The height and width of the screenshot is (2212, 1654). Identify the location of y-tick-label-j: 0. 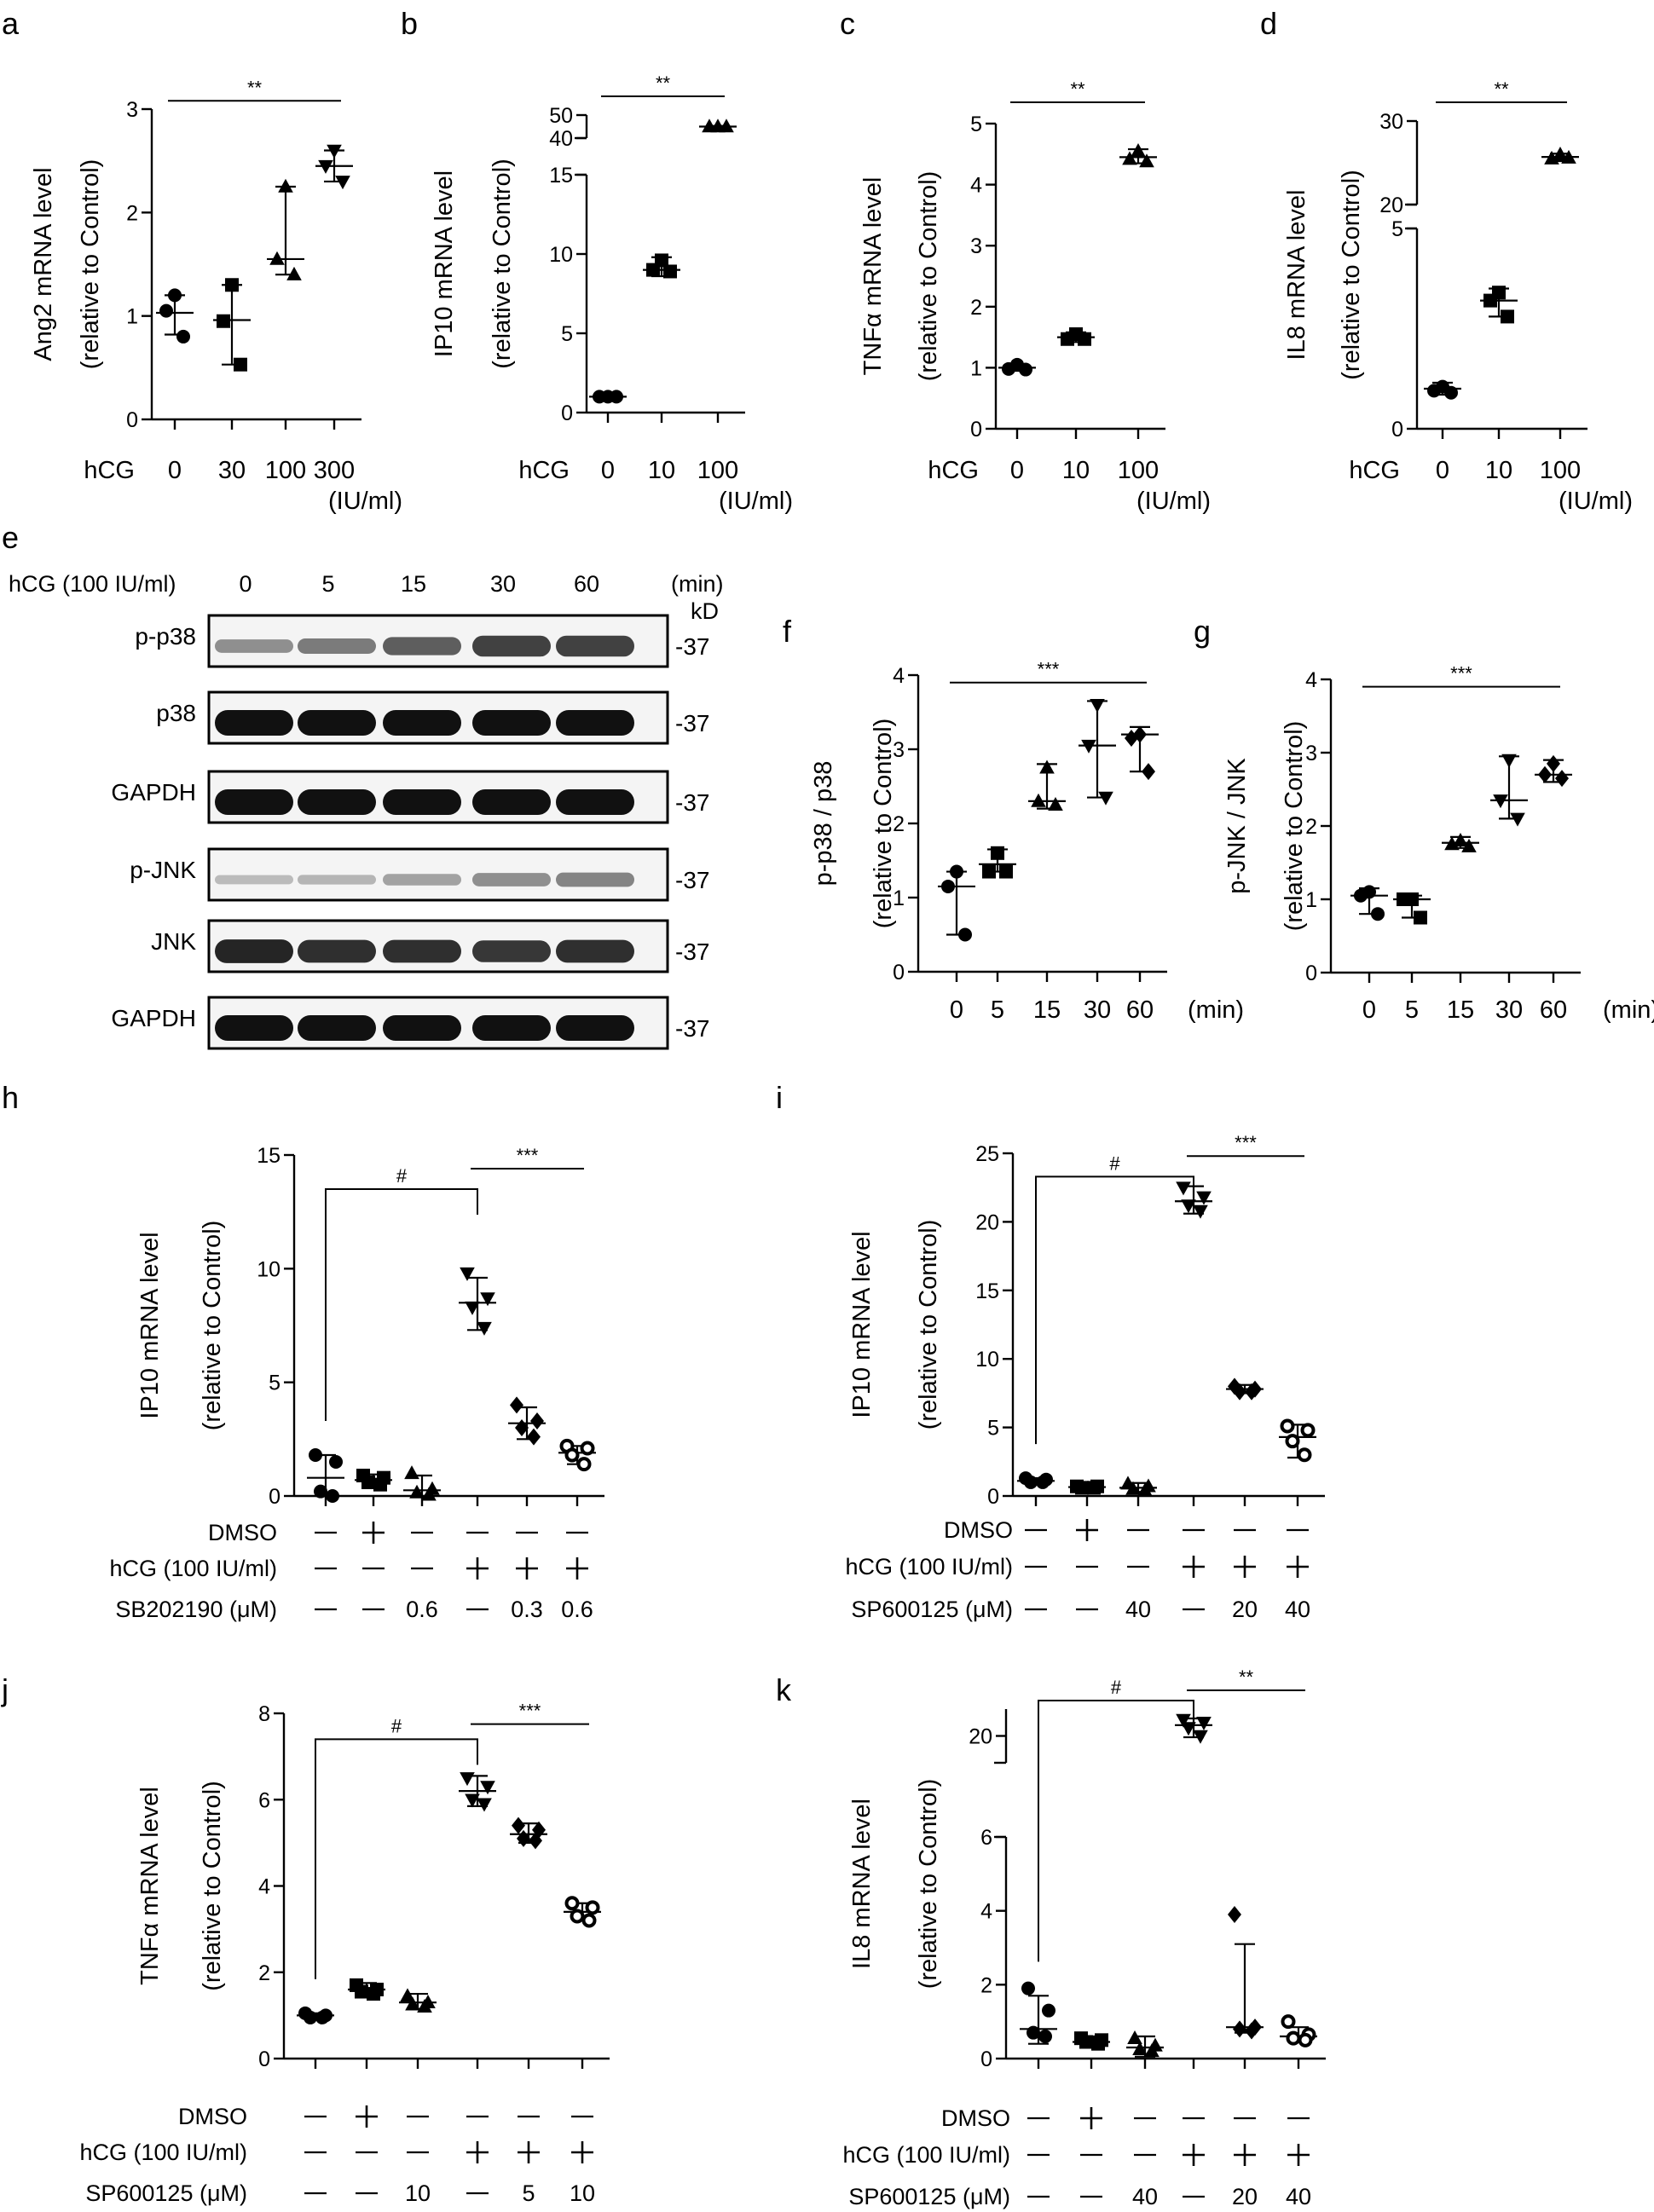
(264, 2059).